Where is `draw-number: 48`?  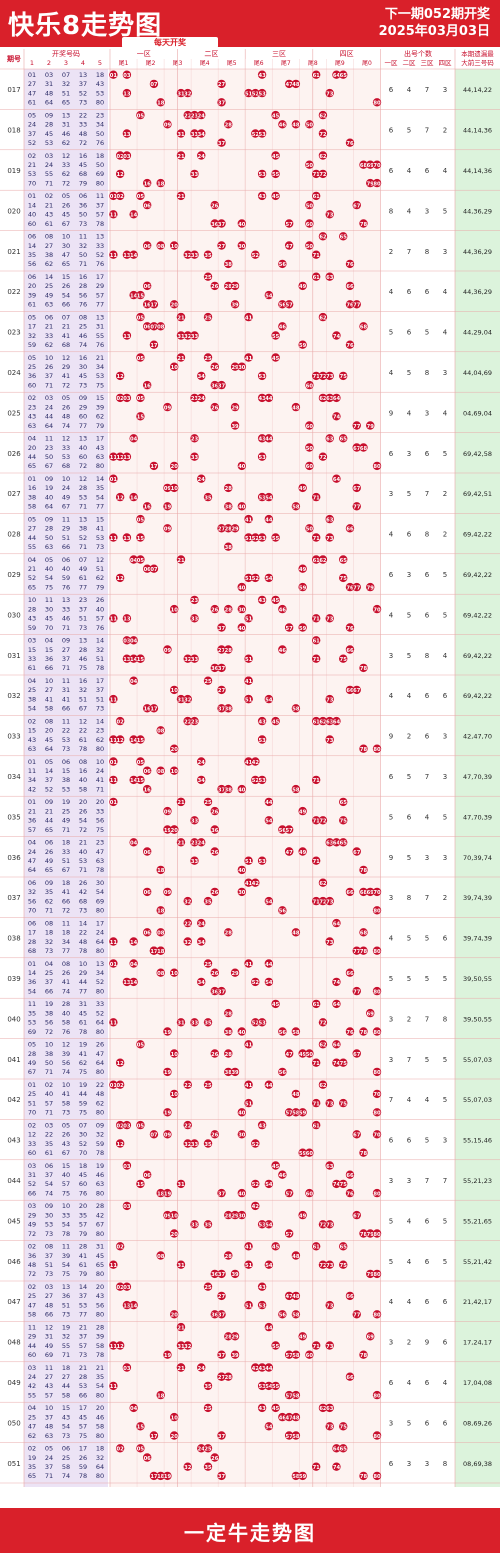 draw-number: 48 is located at coordinates (49, 1427).